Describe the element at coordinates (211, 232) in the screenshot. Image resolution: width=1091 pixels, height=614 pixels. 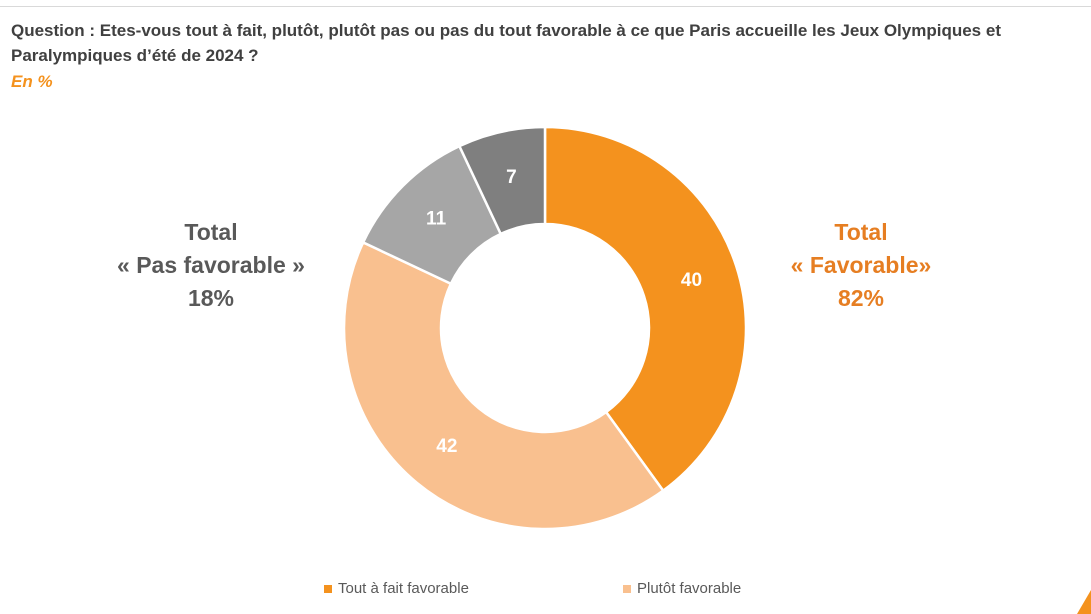
I see `total-unfavorable-line1: Total` at that location.